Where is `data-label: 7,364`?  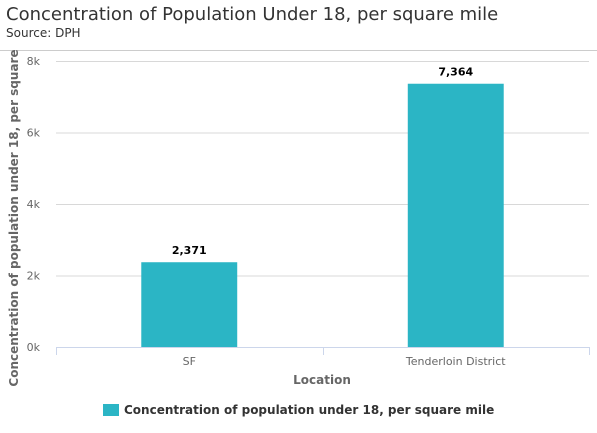
data-label: 7,364 is located at coordinates (455, 72).